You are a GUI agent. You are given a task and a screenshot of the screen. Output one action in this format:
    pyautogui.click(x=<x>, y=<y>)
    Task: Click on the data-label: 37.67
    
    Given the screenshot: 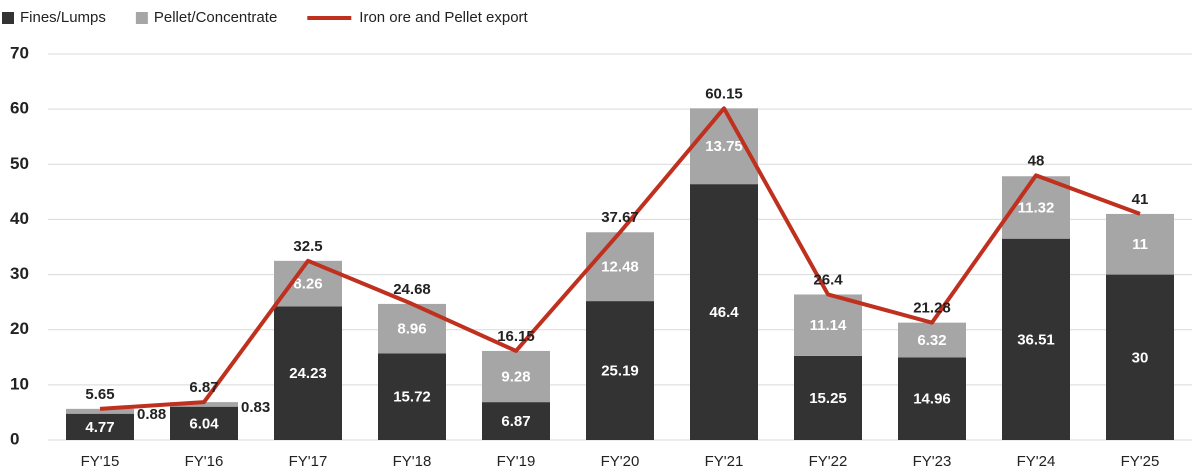 What is the action you would take?
    pyautogui.click(x=620, y=217)
    